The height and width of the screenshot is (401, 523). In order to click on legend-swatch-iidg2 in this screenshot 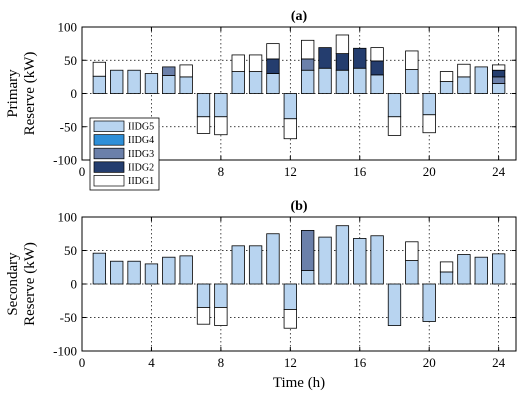, I will do `click(109, 167)`.